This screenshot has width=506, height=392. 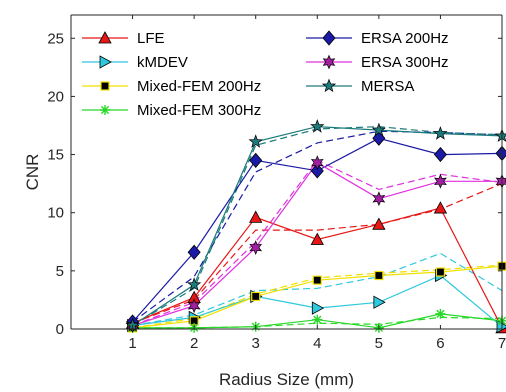 I want to click on legend-item-kmdev: kMDEV, so click(x=135, y=62).